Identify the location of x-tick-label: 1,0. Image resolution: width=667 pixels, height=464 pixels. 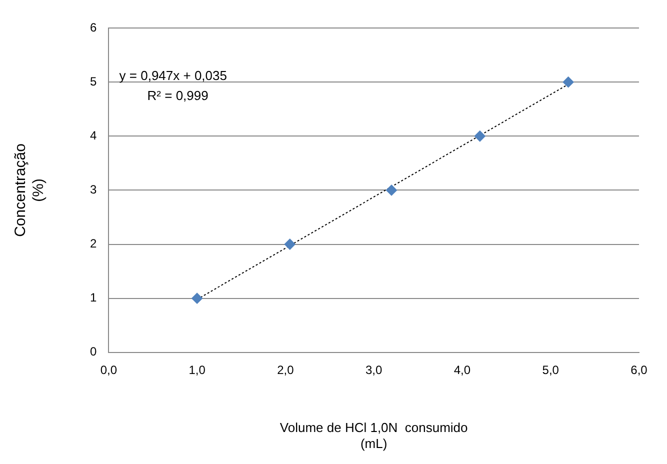
(197, 369).